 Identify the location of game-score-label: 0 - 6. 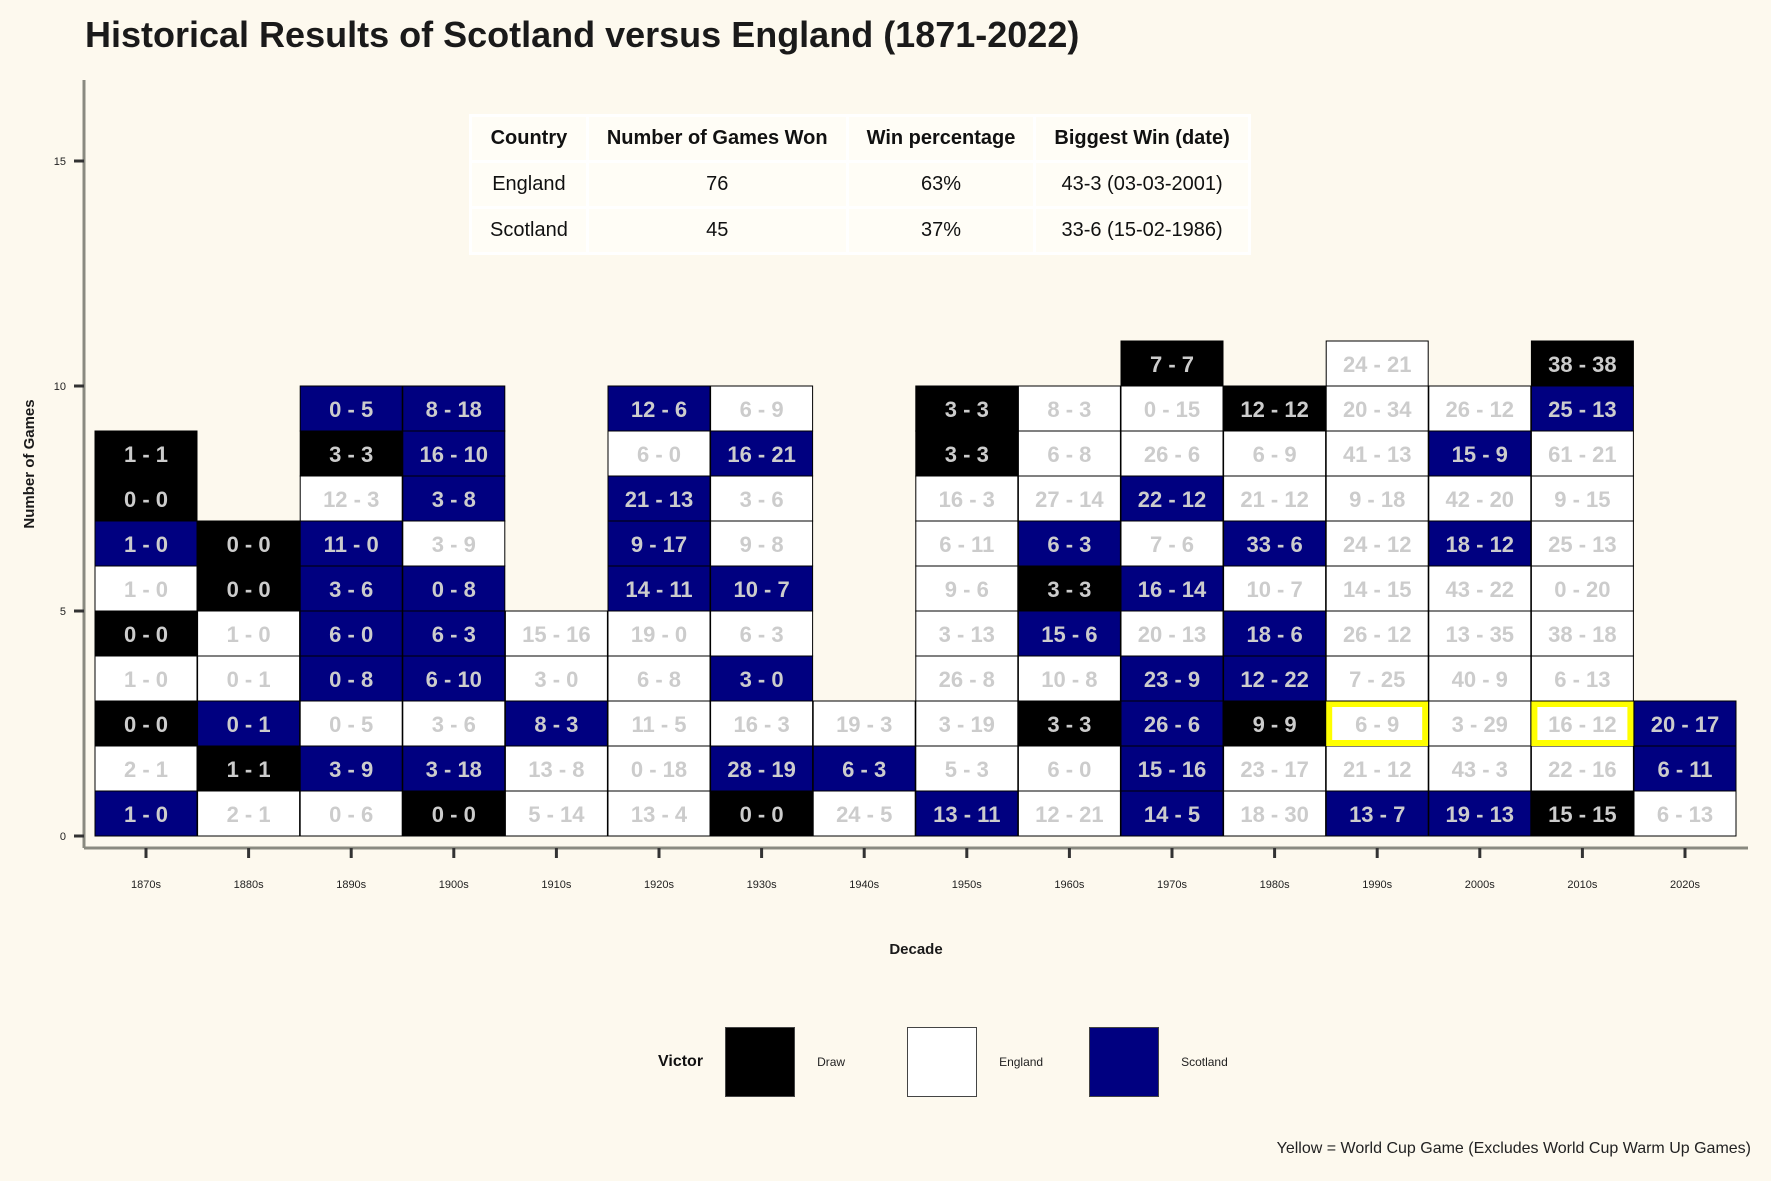
(351, 814).